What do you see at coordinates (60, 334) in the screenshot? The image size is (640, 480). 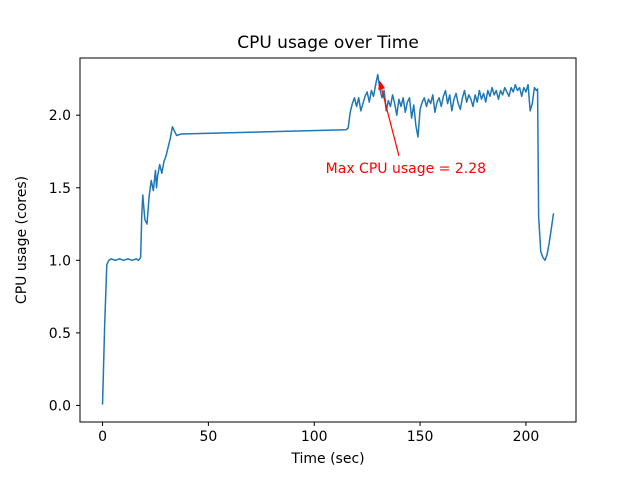 I see `y-tick-label: 0.5` at bounding box center [60, 334].